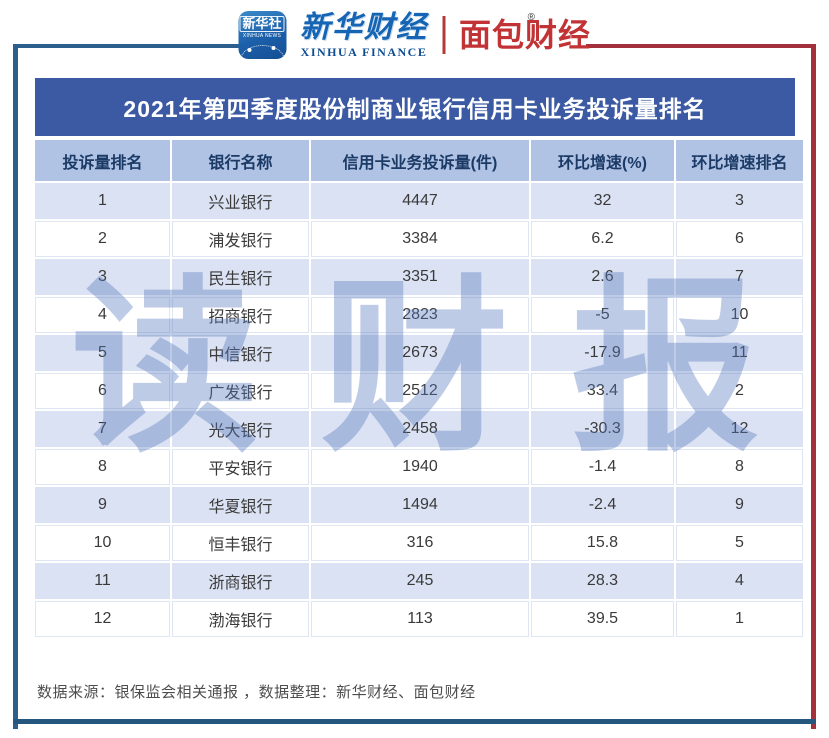  I want to click on table-row: 7 光大银行 2458 -30.3 12, so click(419, 429).